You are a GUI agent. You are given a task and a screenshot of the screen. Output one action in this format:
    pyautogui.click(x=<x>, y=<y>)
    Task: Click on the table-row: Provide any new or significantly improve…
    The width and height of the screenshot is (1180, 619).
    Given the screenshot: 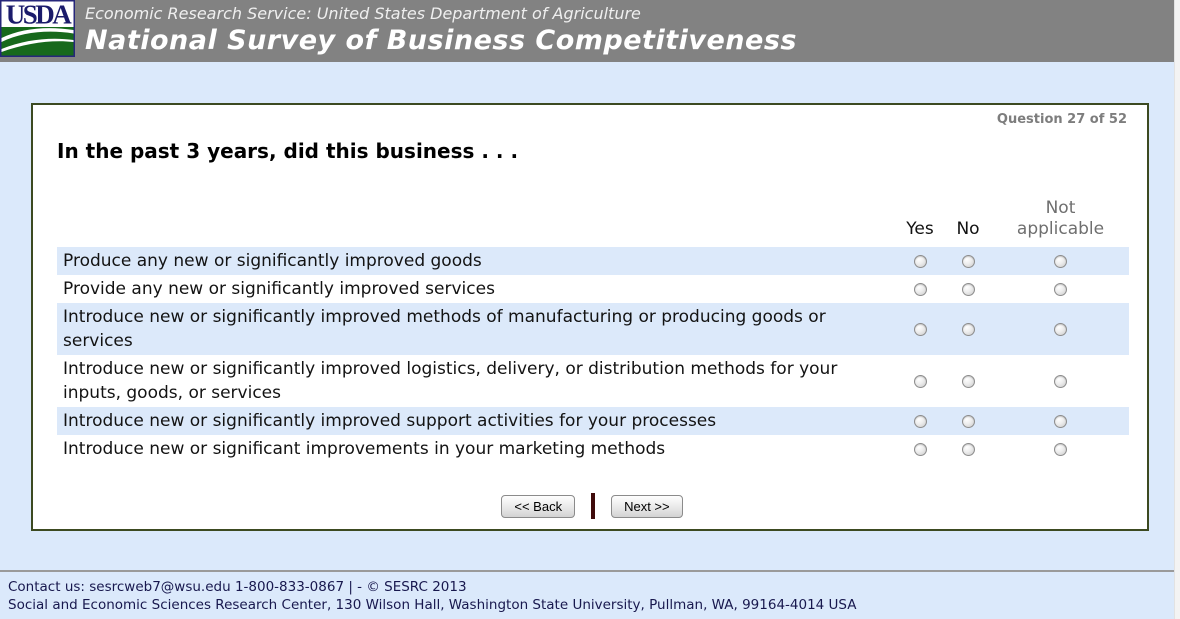 What is the action you would take?
    pyautogui.click(x=593, y=289)
    